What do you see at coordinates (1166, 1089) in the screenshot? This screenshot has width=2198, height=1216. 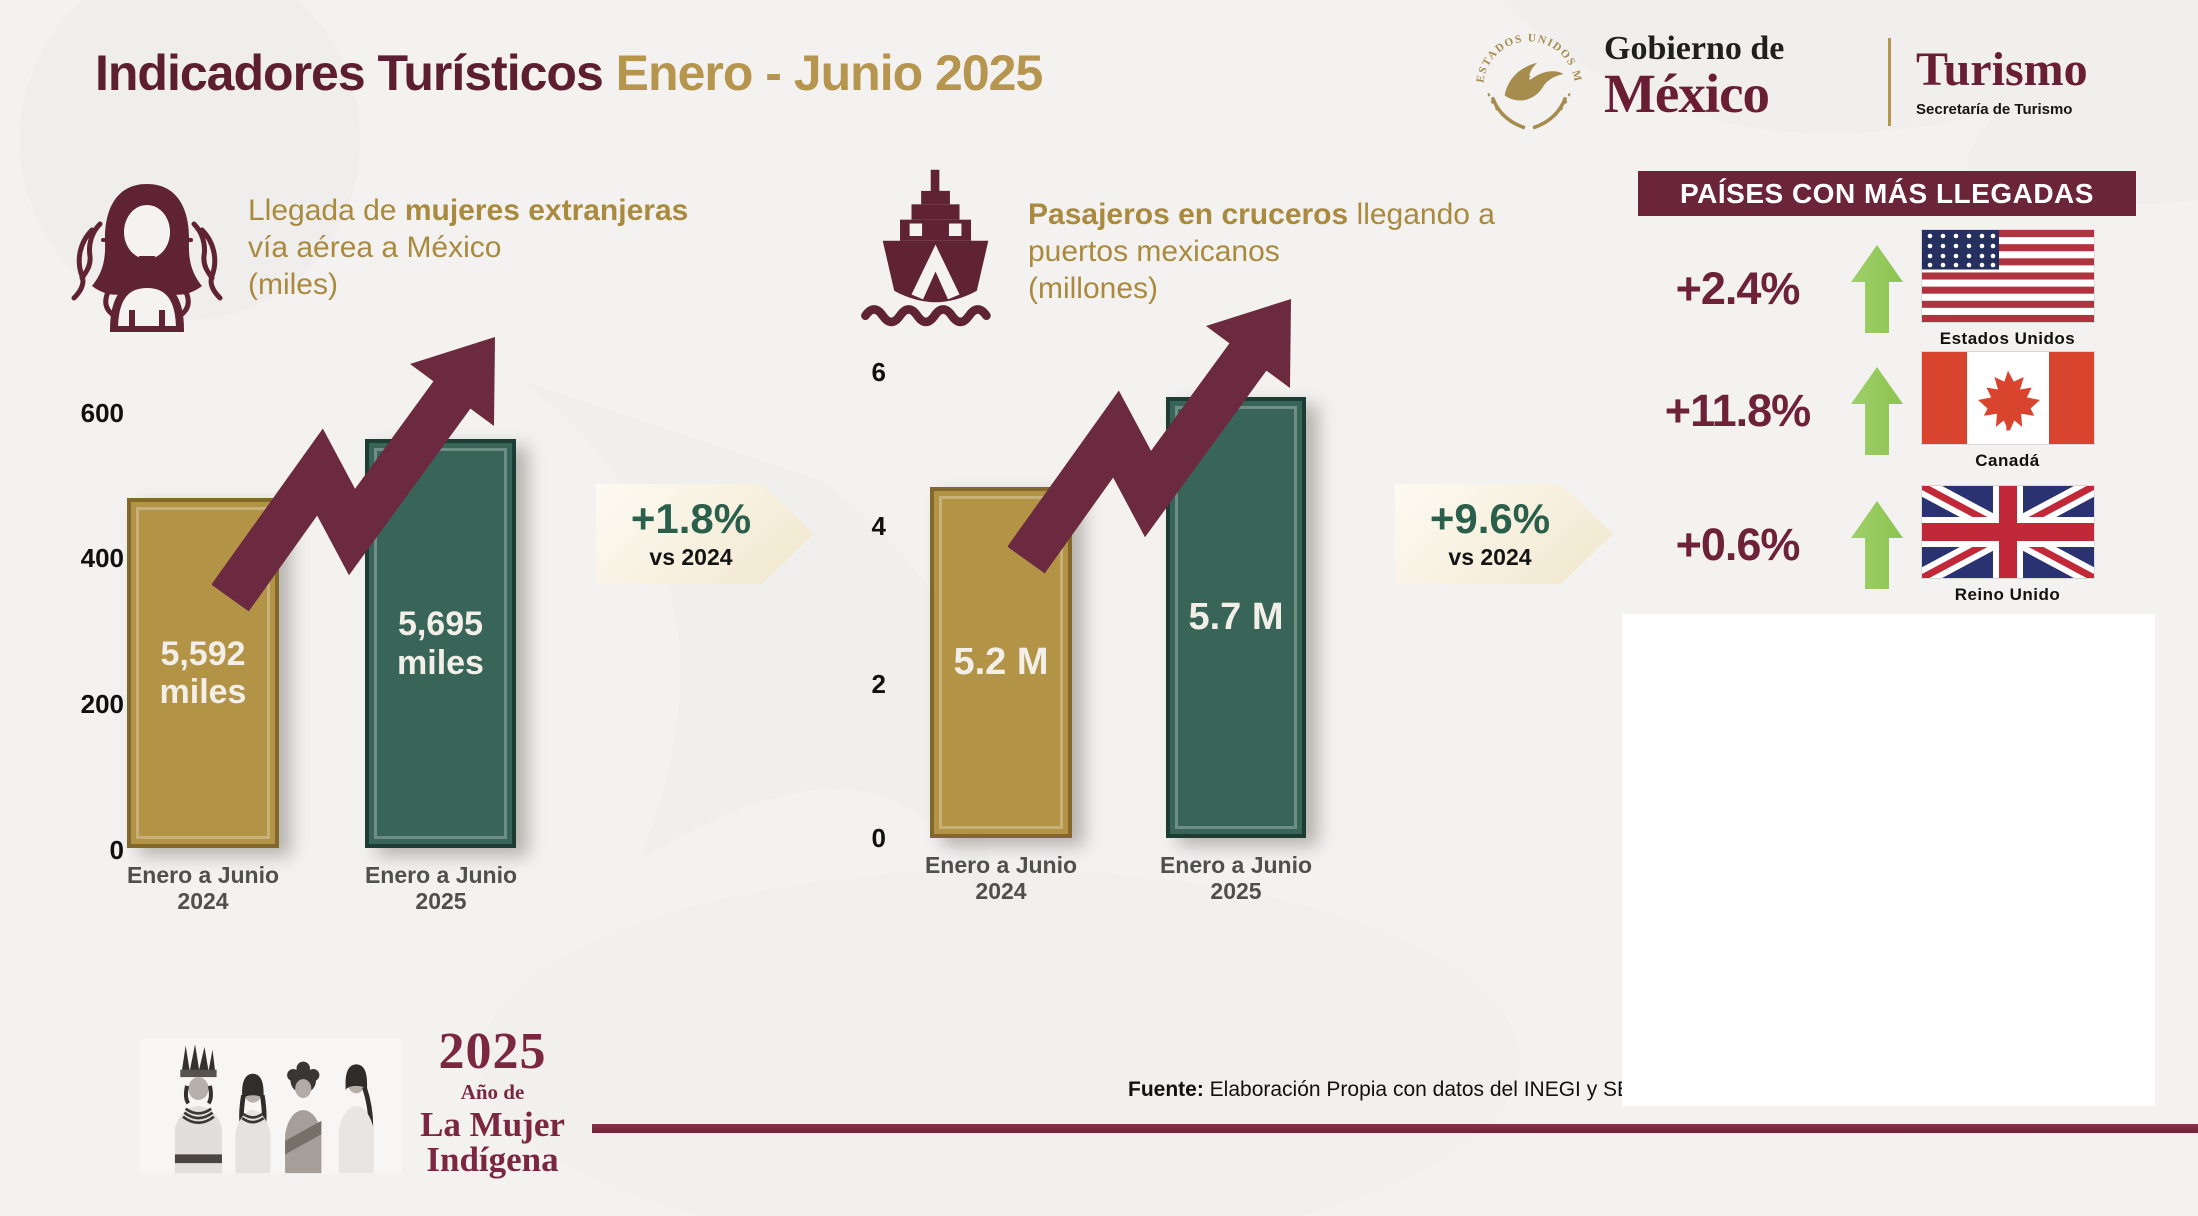 I see `source-label: Fuente:` at bounding box center [1166, 1089].